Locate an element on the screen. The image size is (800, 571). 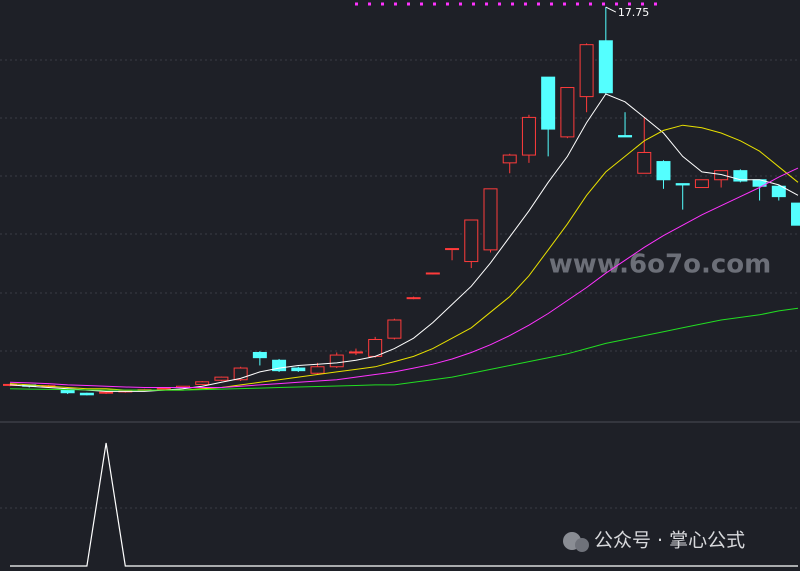
max-label: 17.75 is located at coordinates (634, 12).